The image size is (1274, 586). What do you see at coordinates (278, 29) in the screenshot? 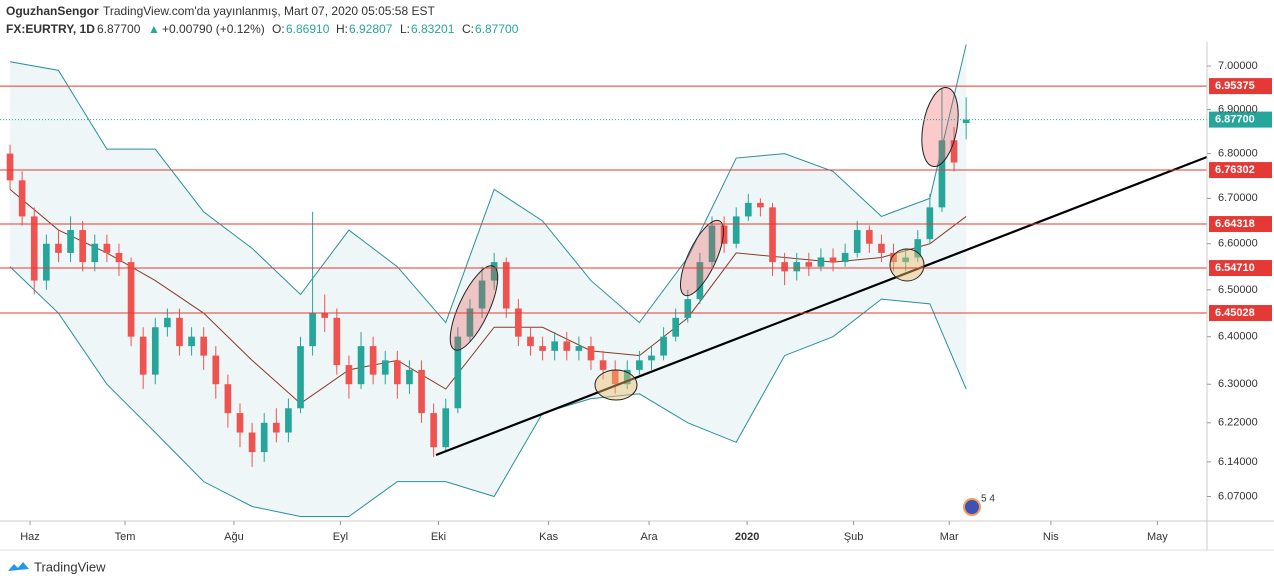
I see `o-label: O:` at bounding box center [278, 29].